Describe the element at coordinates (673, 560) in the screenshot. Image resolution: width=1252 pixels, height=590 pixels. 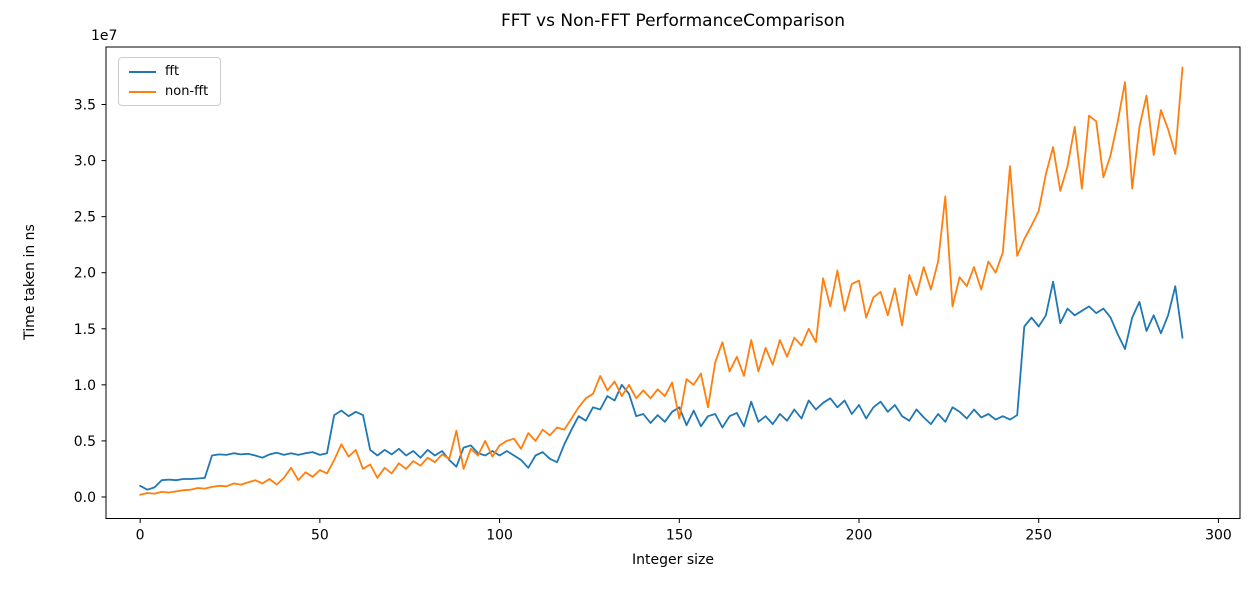
I see `x-axis-label: Integer size` at that location.